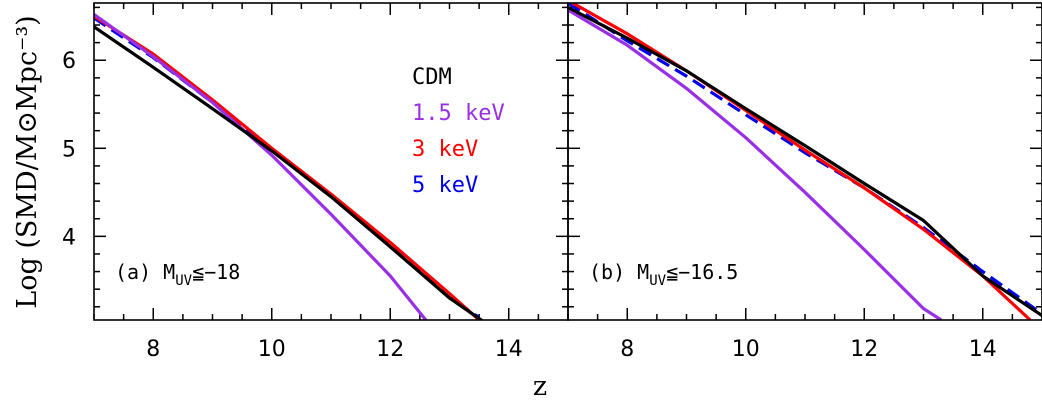 The image size is (1042, 407). Describe the element at coordinates (69, 149) in the screenshot. I see `y-tick-label: 5` at that location.